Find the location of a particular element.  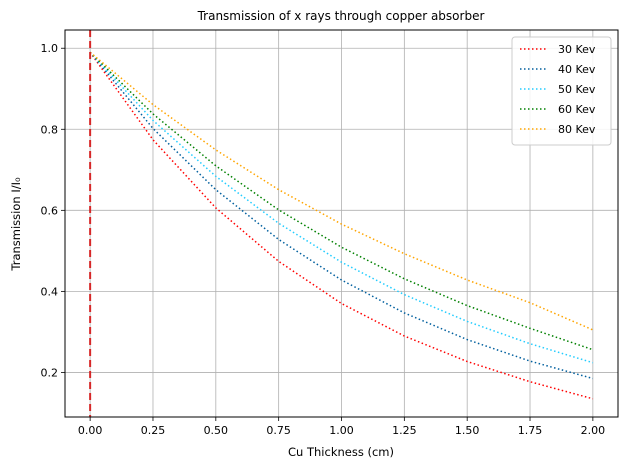

x-tick-label: 0.25 is located at coordinates (153, 430).